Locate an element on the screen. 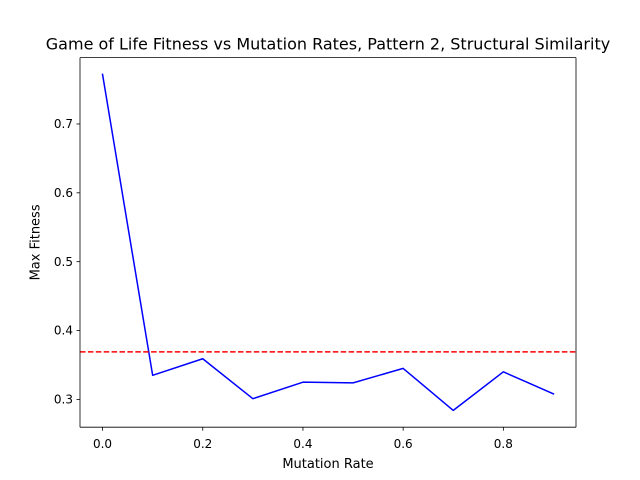 The height and width of the screenshot is (480, 640). x-tick-label: 0.4 is located at coordinates (302, 444).